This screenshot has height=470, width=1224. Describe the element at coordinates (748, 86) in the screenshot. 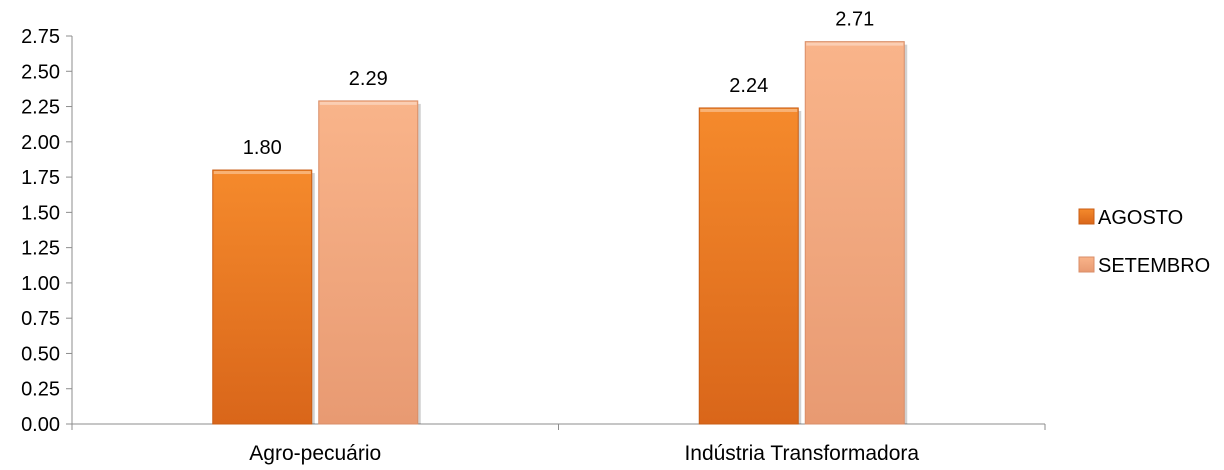

I see `data-label: 2.24` at that location.